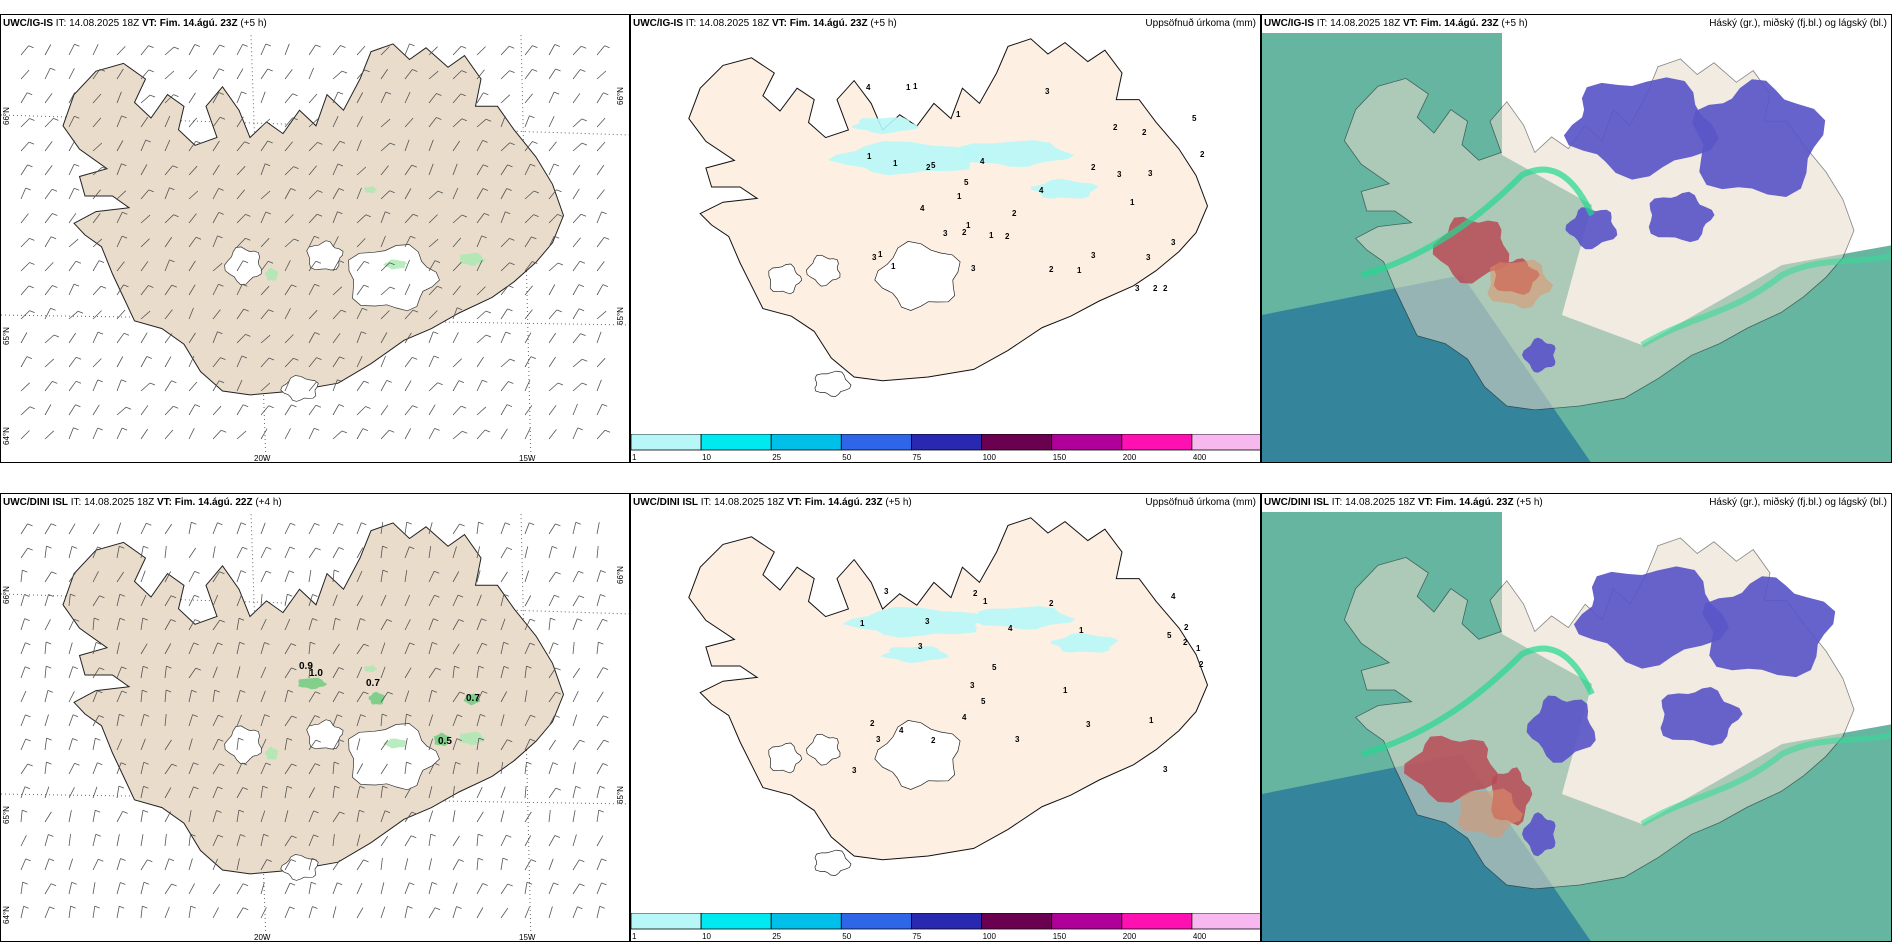 The height and width of the screenshot is (950, 1900). What do you see at coordinates (1200, 457) in the screenshot?
I see `colorbar-tick: 400` at bounding box center [1200, 457].